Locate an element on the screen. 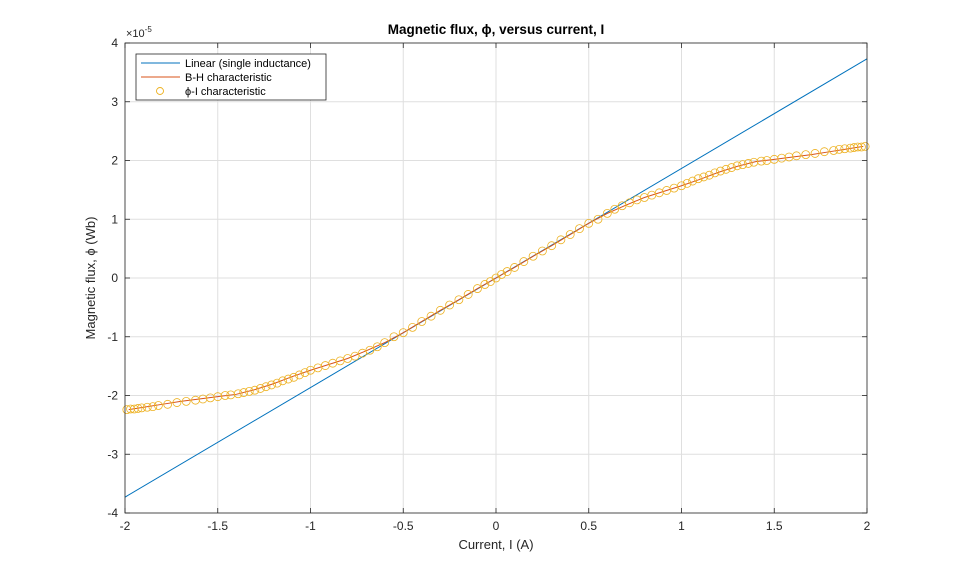 The width and height of the screenshot is (959, 577). x-tick-label: 1 is located at coordinates (681, 526).